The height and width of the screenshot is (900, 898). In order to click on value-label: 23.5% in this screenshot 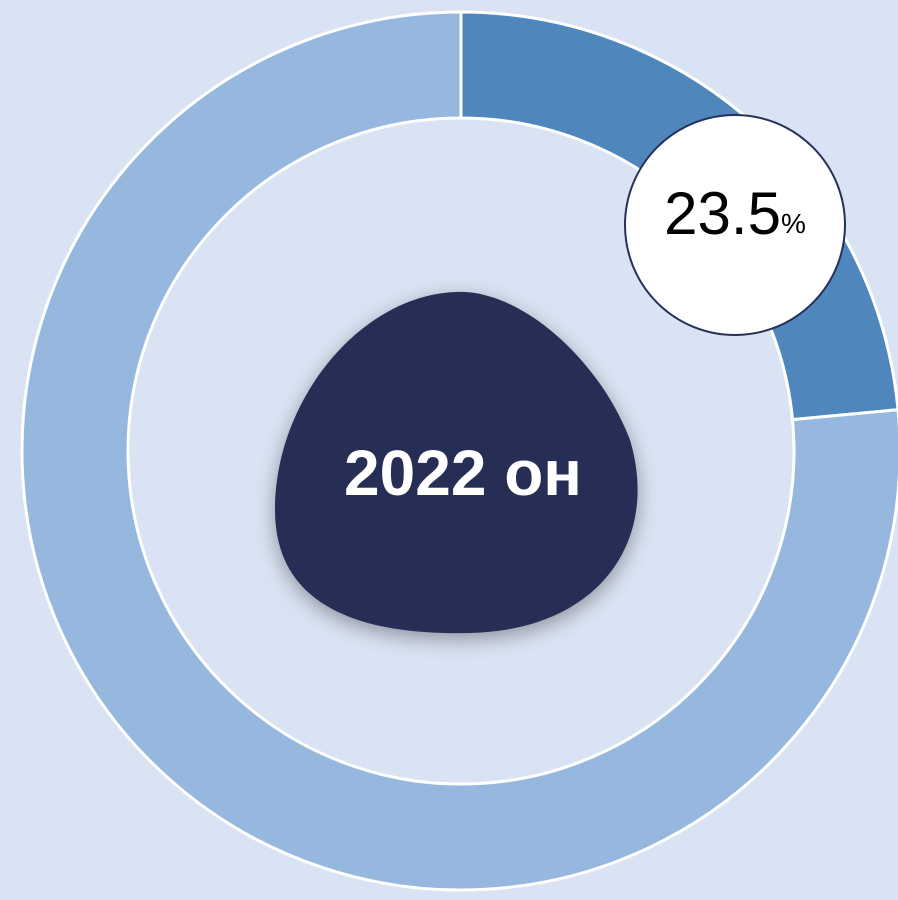, I will do `click(735, 213)`.